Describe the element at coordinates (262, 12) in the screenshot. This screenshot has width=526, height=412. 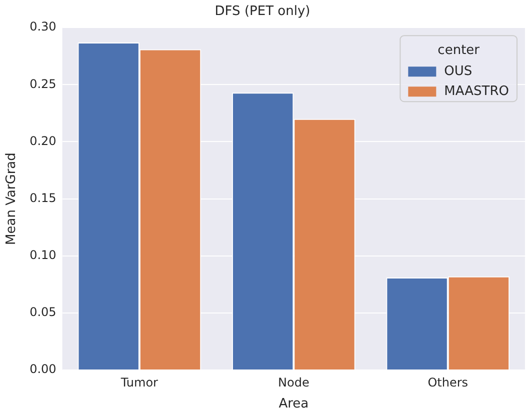
I see `chart-title: DFS (PET only)` at that location.